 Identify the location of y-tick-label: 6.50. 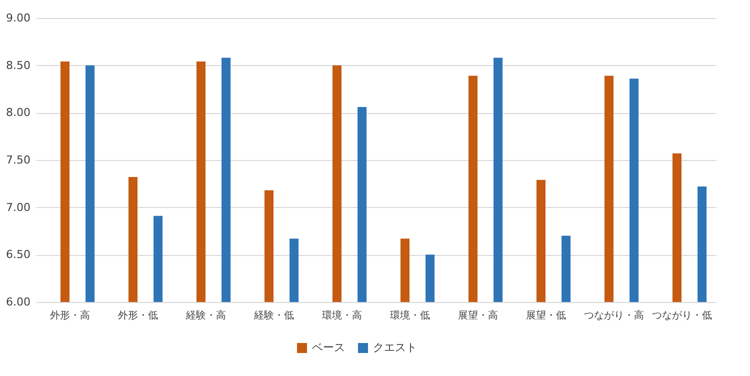
(18, 255).